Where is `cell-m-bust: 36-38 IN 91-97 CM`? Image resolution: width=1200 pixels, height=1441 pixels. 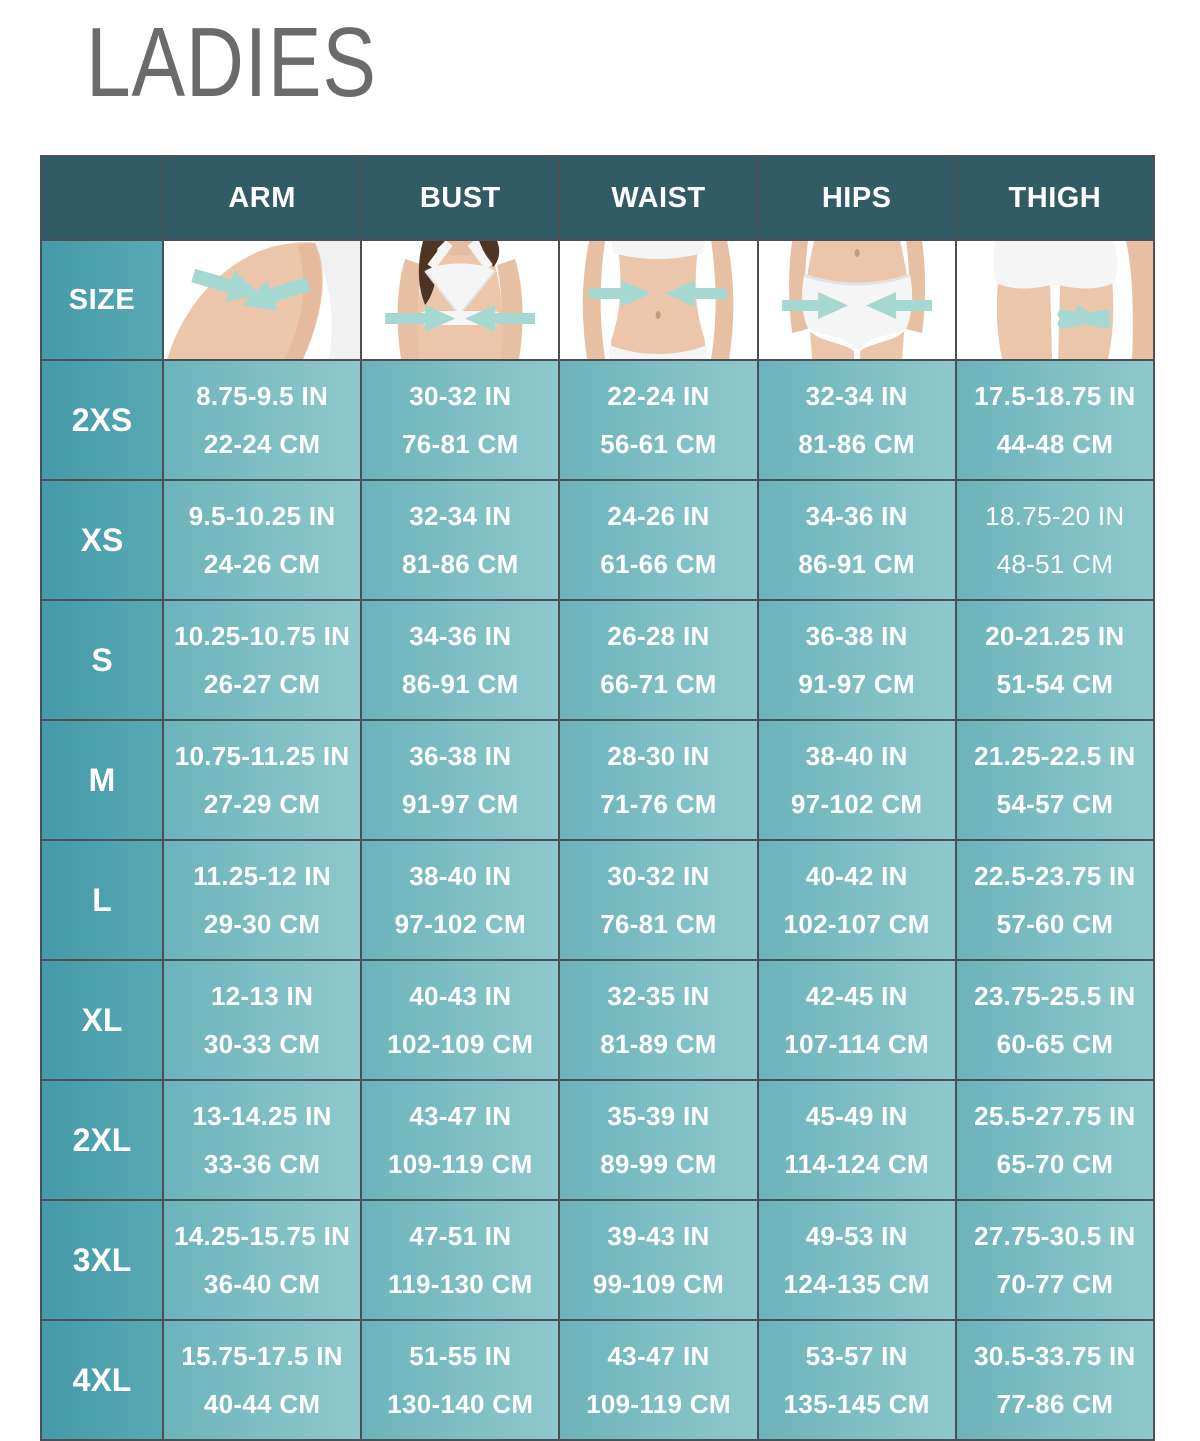 cell-m-bust: 36-38 IN 91-97 CM is located at coordinates (460, 780).